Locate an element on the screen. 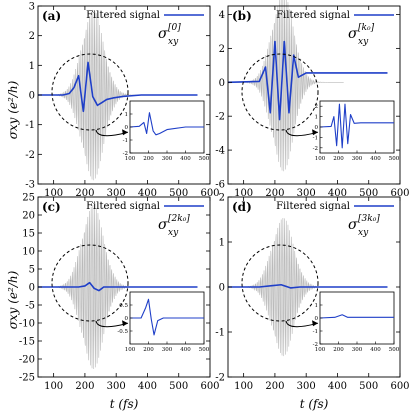 Image resolution: width=415 pixels, height=414 pixels. y-tick-label-c-10: 10 is located at coordinates (28, 252).